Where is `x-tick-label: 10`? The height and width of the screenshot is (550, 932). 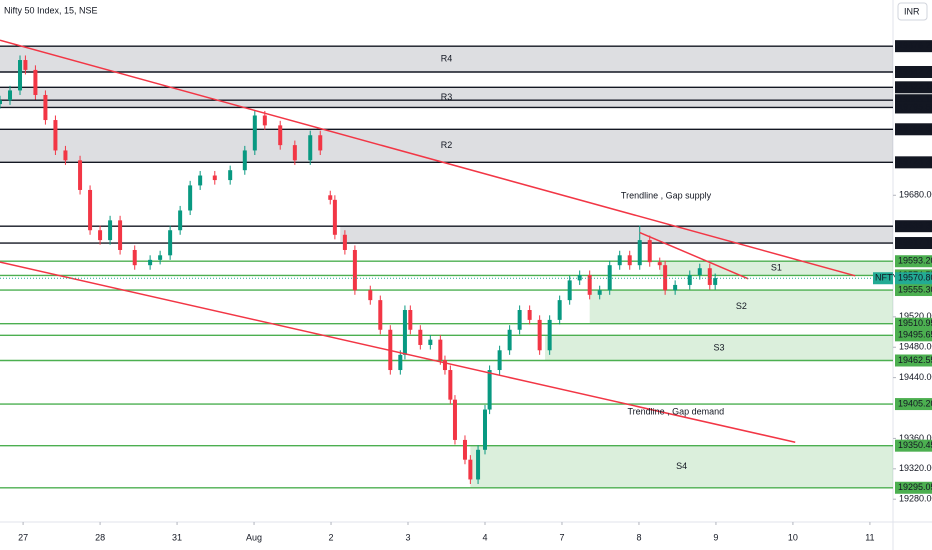 x-tick-label: 10 is located at coordinates (793, 537).